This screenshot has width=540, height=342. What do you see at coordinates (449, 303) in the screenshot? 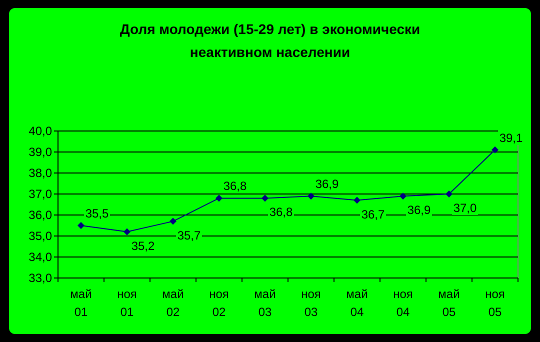
I see `x-tick-label: май 05` at bounding box center [449, 303].